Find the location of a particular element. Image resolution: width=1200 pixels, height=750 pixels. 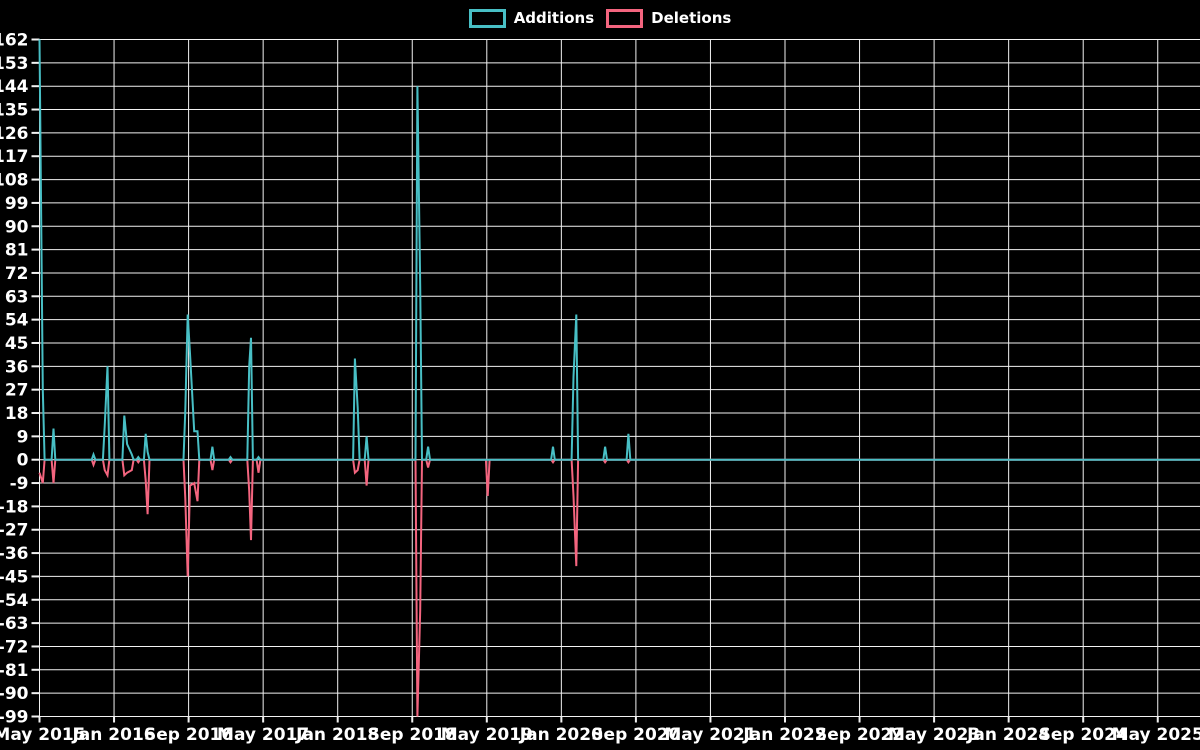

legend-item-additions: Additions is located at coordinates (531, 18).